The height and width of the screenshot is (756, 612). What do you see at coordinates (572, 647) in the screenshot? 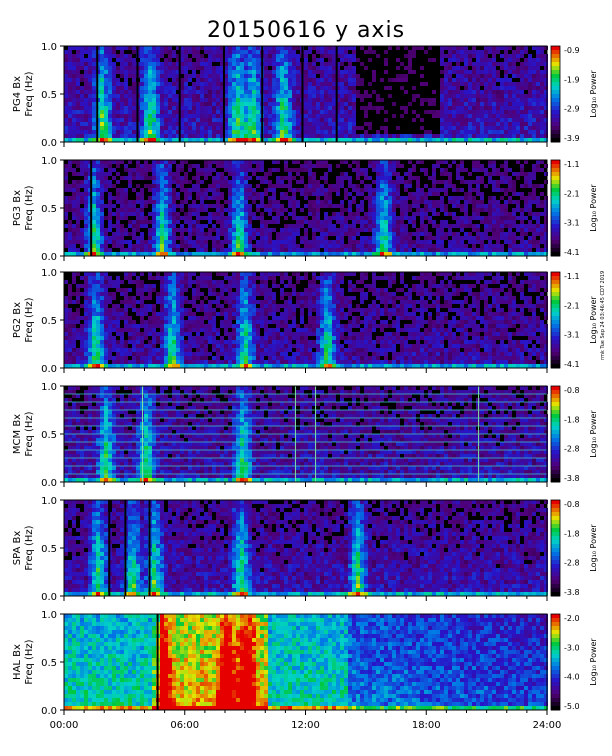
I see `colorbar-tick-label: -3.0` at bounding box center [572, 647].